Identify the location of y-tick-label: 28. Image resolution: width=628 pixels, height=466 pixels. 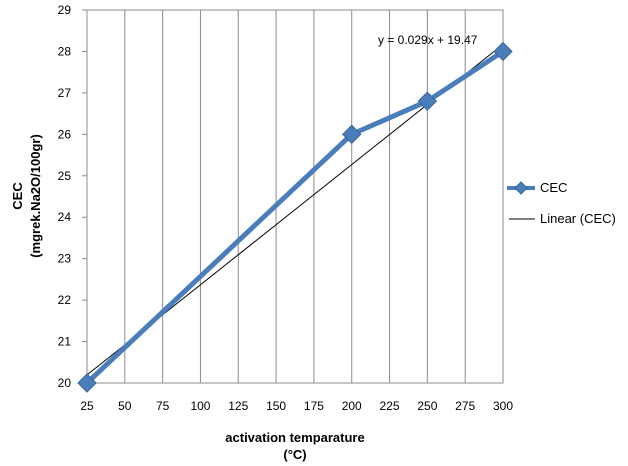
(65, 51).